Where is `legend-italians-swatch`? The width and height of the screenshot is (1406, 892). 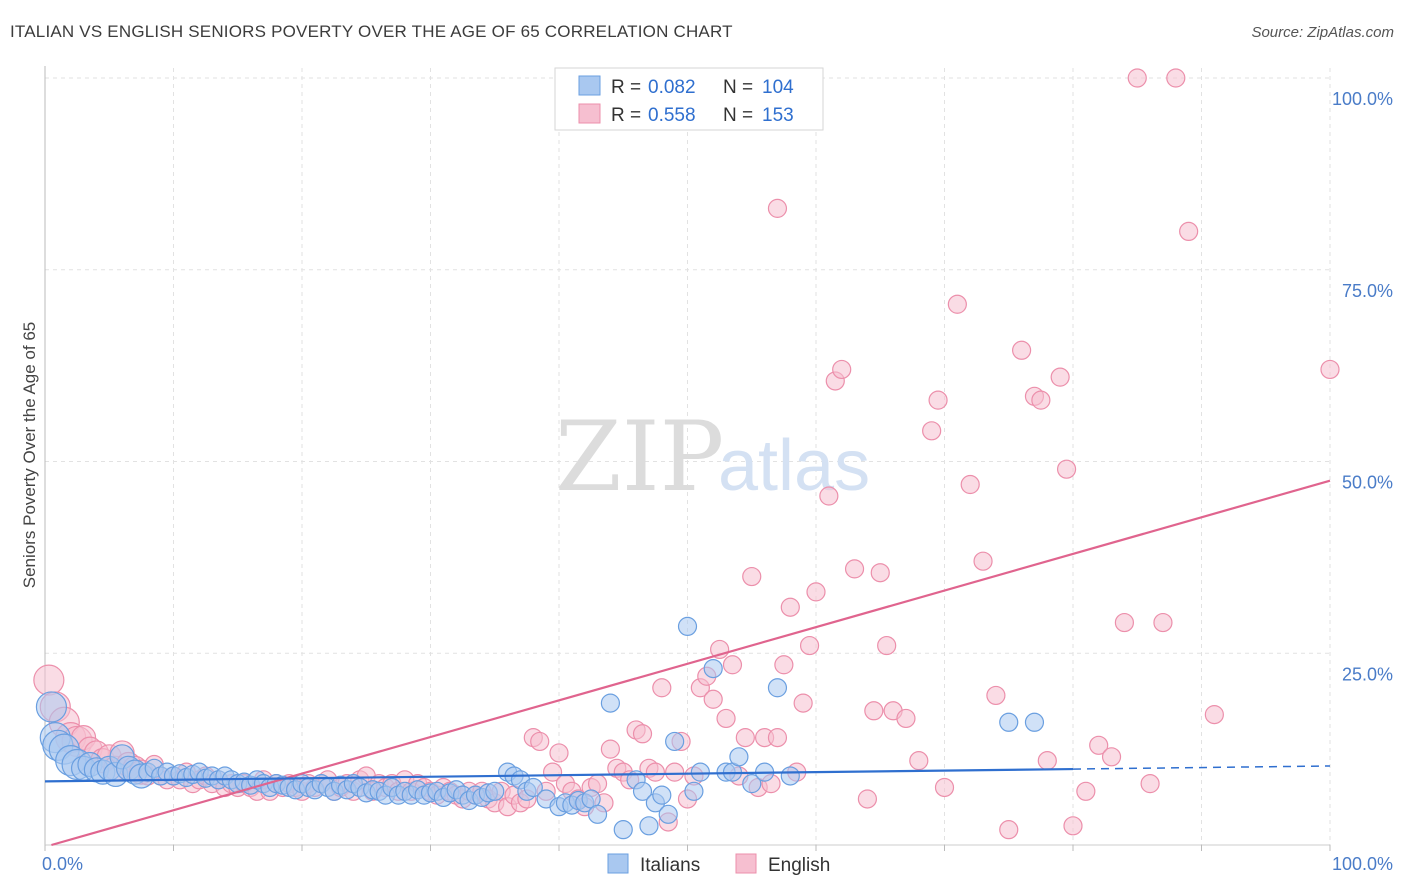 legend-italians-swatch is located at coordinates (618, 863).